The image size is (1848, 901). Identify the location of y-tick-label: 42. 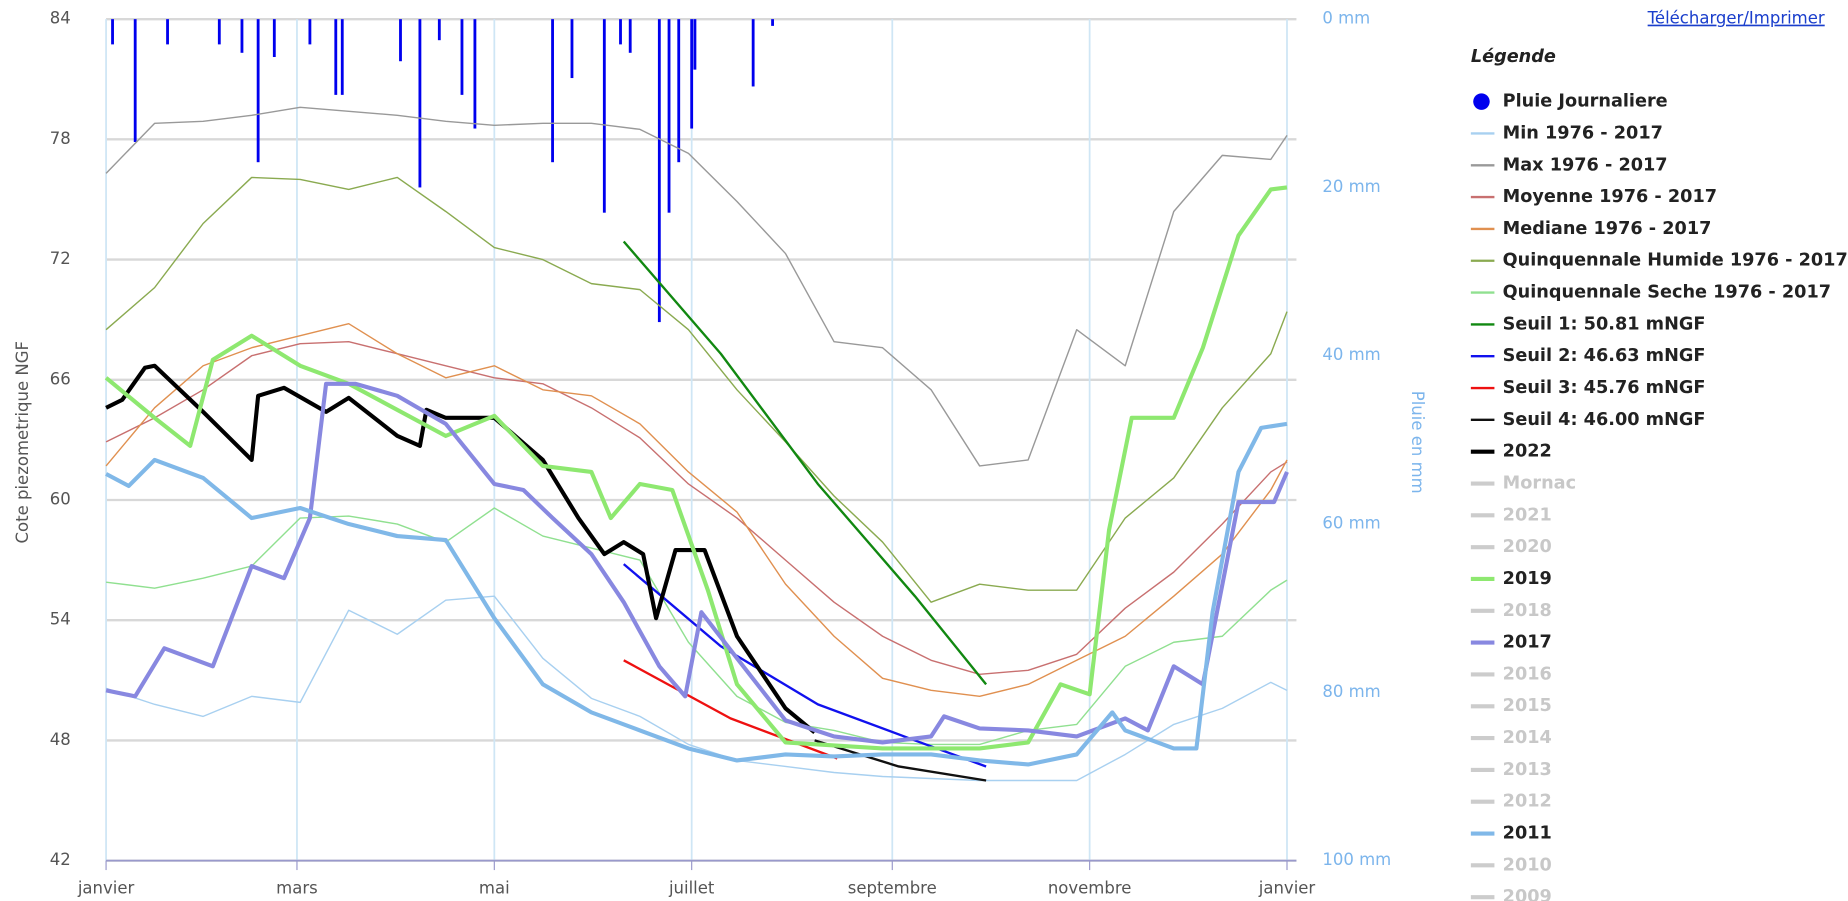
(60, 859).